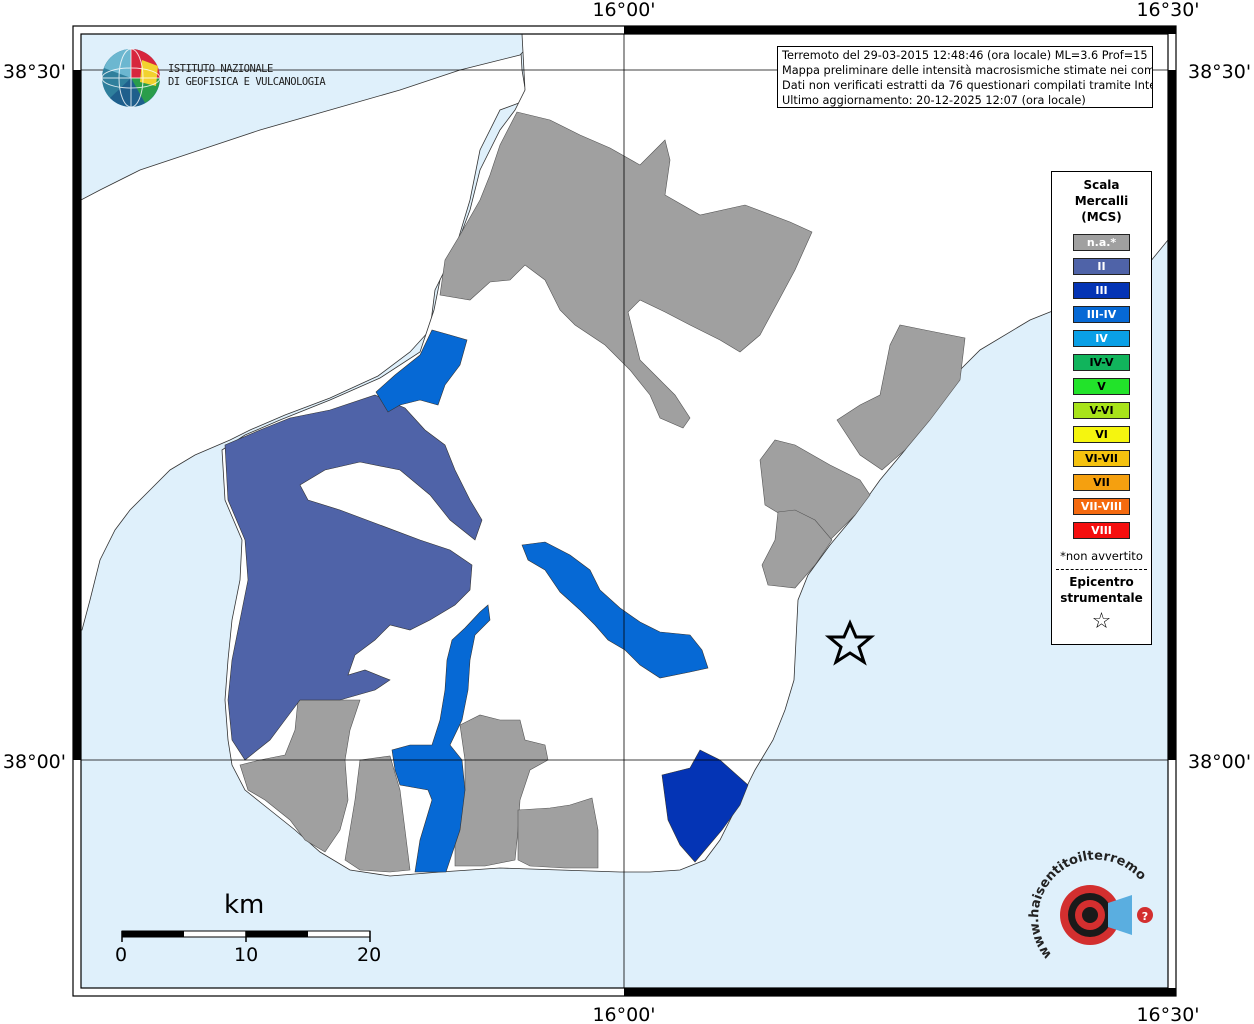 The image size is (1254, 1024). Describe the element at coordinates (1101, 530) in the screenshot. I see `legend-item: VIII` at that location.